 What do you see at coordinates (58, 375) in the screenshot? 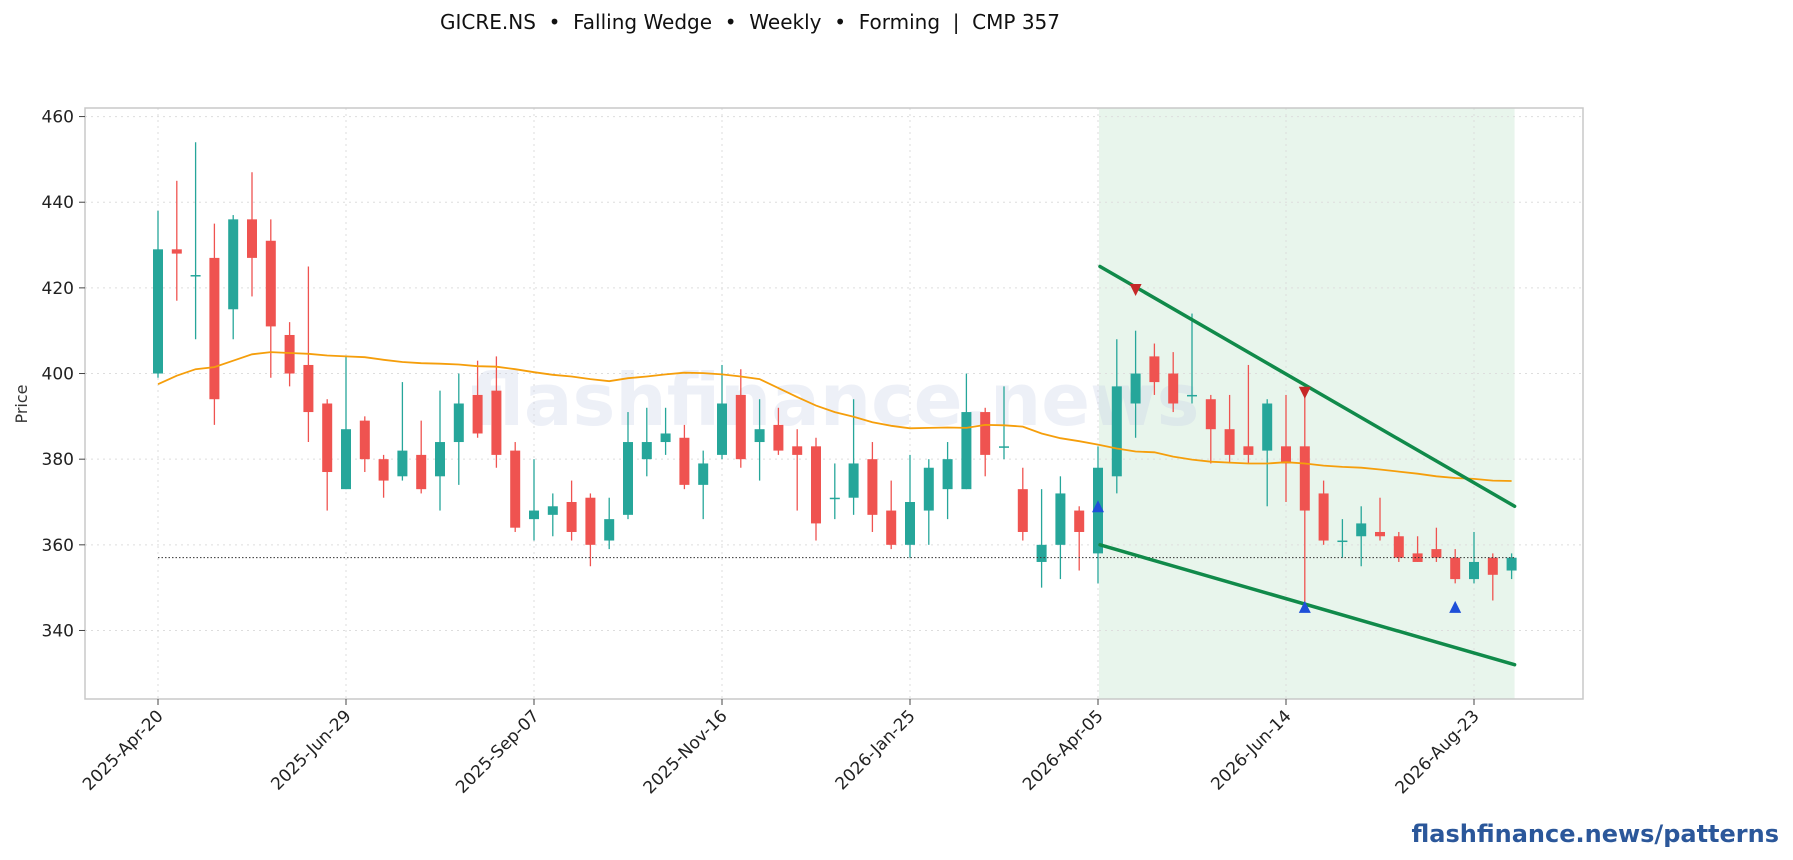
I see `y-tick-label: 400` at bounding box center [58, 375].